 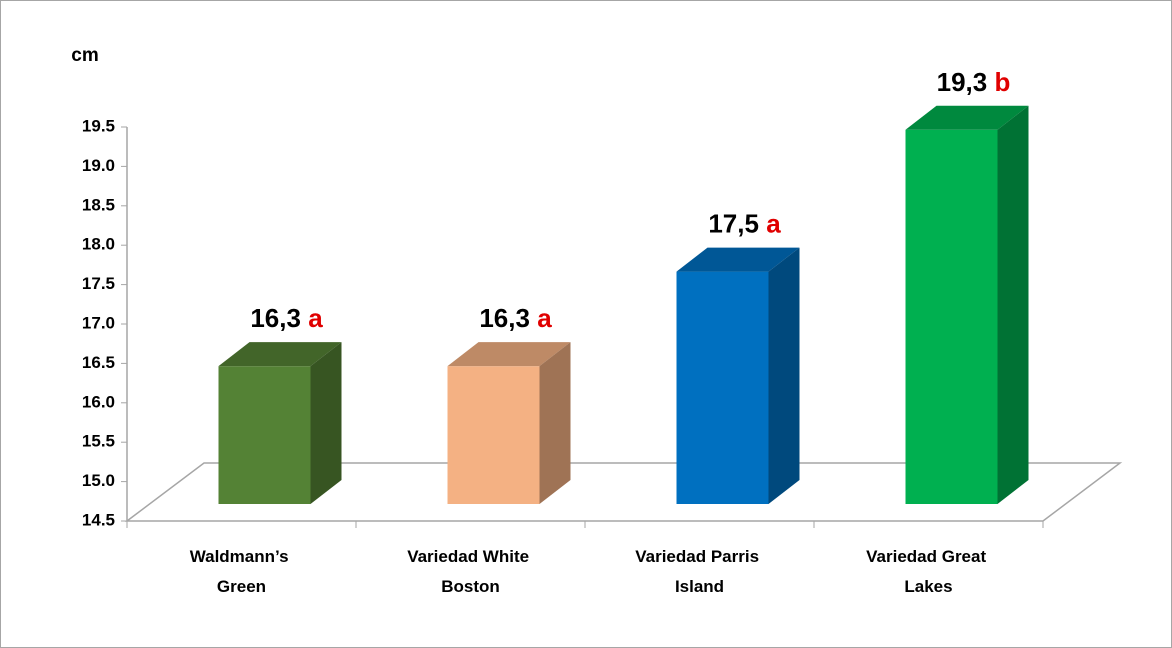 What do you see at coordinates (84, 55) in the screenshot?
I see `y-axis-label: cm` at bounding box center [84, 55].